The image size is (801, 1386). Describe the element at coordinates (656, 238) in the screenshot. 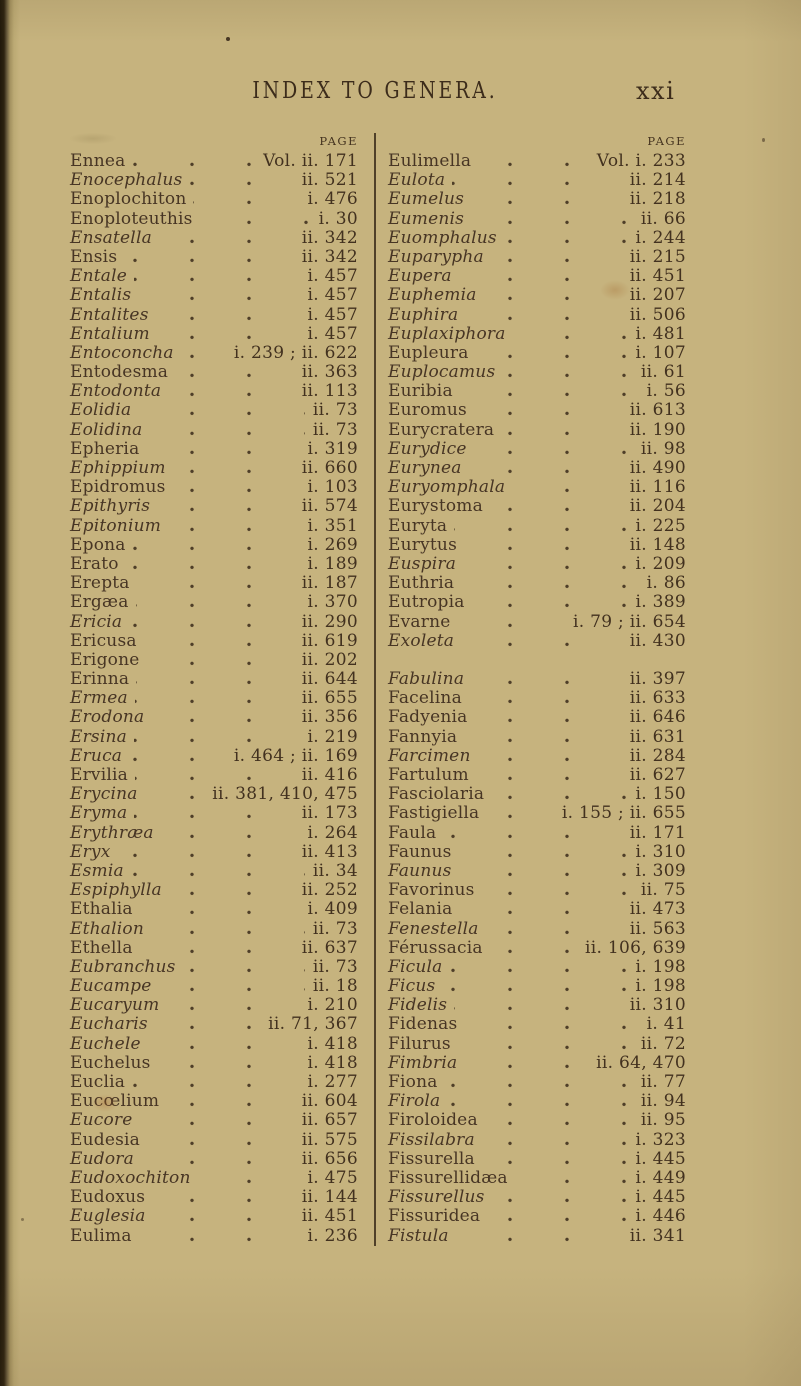

I see `page-reference: i. 244` at that location.